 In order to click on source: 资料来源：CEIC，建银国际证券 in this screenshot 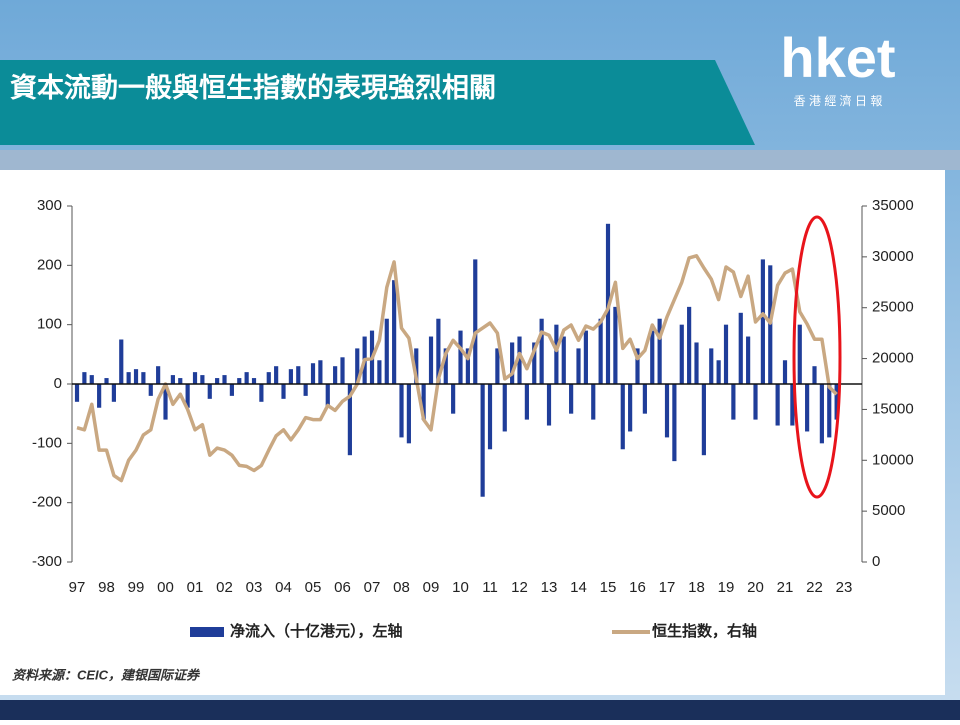, I will do `click(106, 674)`.